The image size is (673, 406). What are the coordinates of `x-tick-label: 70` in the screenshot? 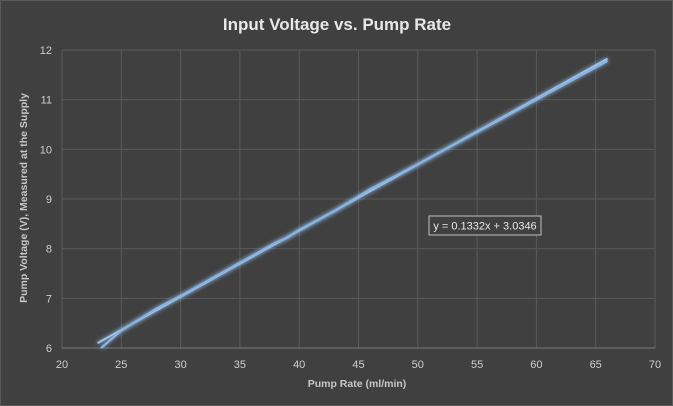 It's located at (655, 365).